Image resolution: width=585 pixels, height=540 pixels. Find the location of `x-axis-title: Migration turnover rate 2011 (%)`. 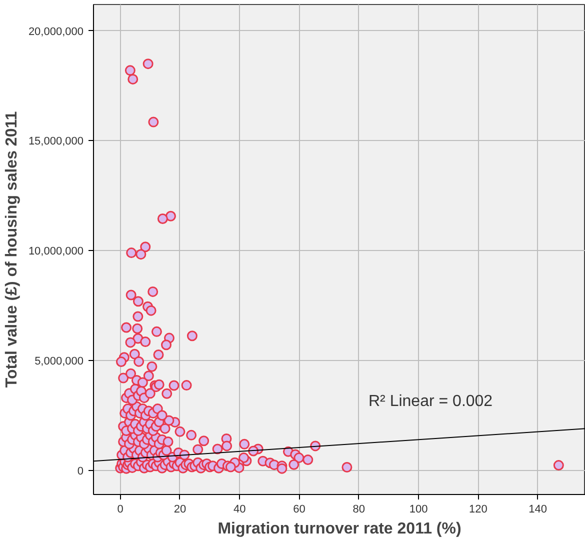

x-axis-title: Migration turnover rate 2011 (%) is located at coordinates (340, 529).